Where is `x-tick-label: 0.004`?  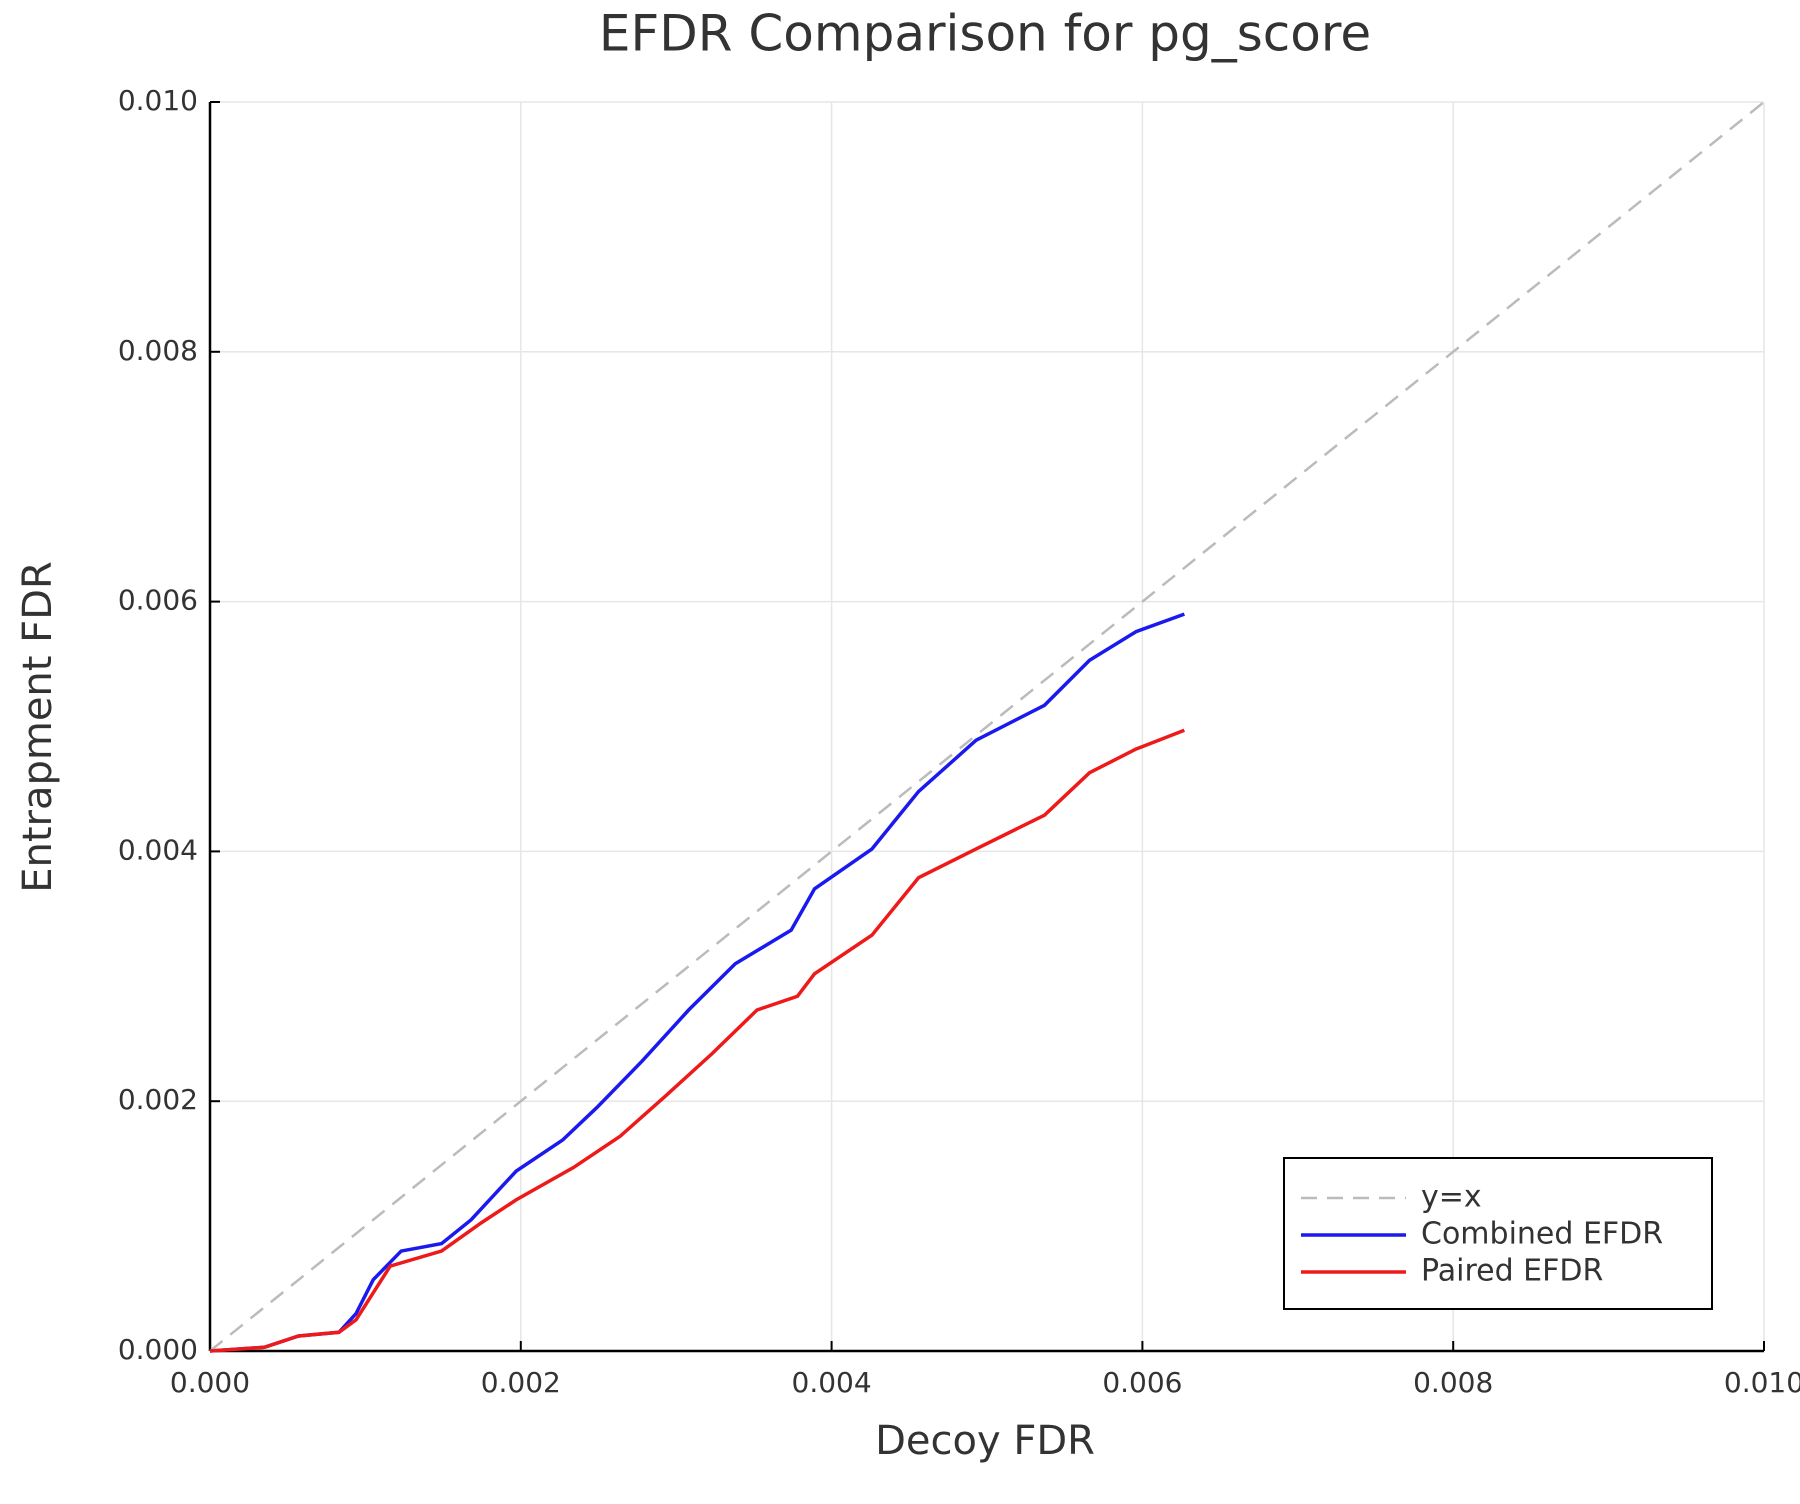 x-tick-label: 0.004 is located at coordinates (832, 1382).